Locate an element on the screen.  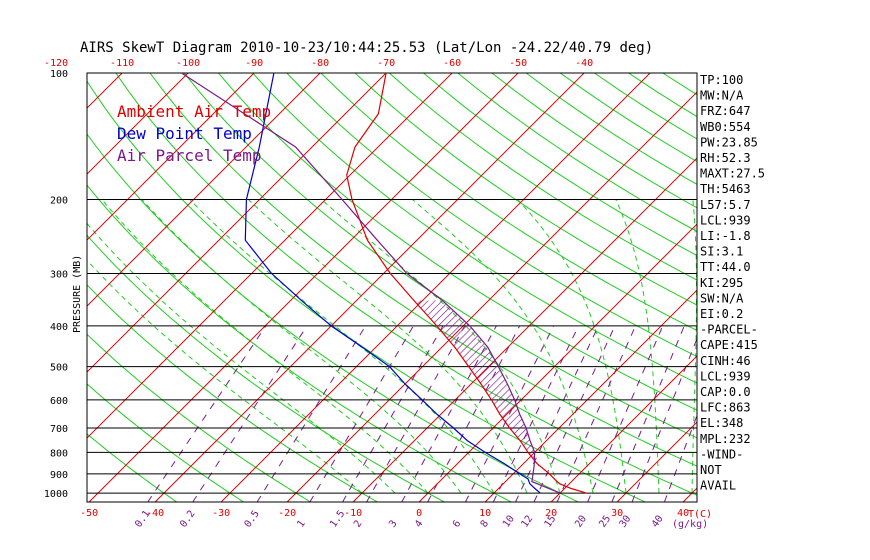
indices-item: KI:295 is located at coordinates (721, 283).